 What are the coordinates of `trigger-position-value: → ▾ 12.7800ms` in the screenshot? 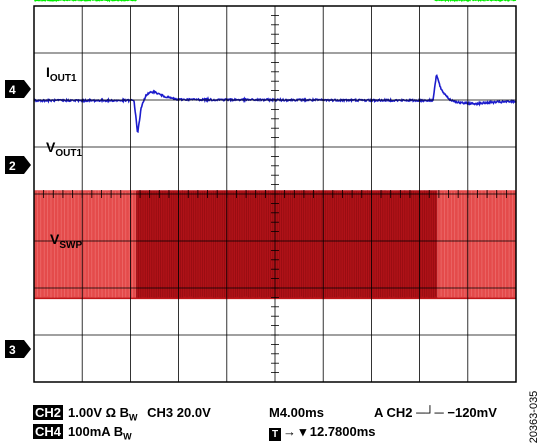 It's located at (329, 431).